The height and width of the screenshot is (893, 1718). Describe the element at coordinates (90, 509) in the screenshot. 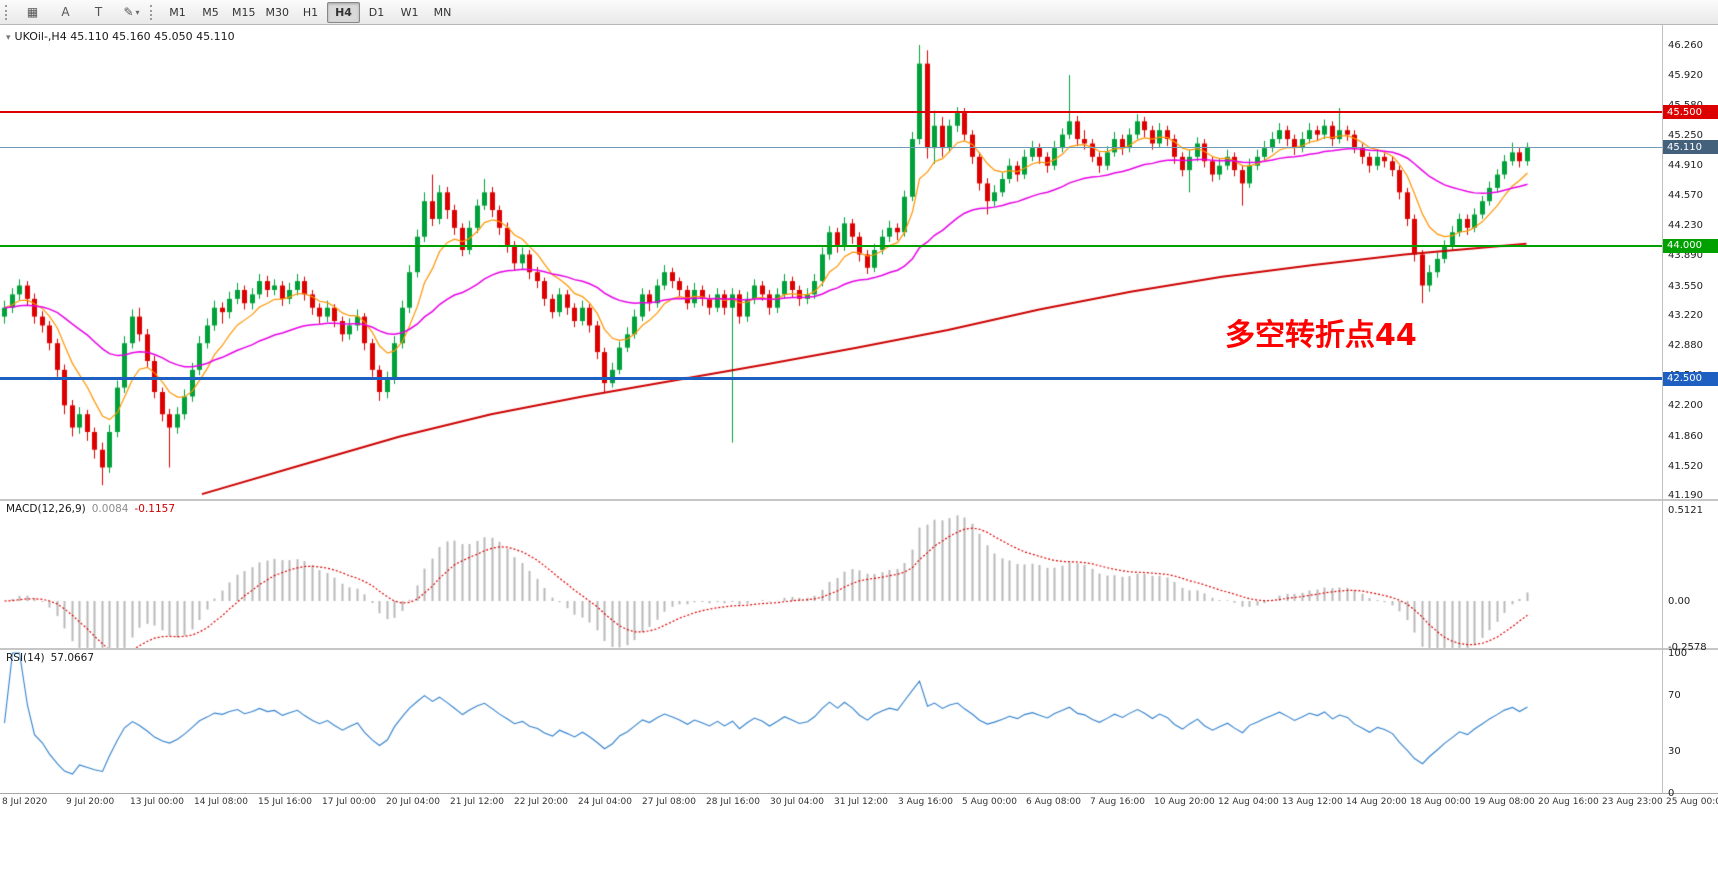

I see `macd-indicator-label: MACD(12,26,9) 0.0084 -0.1157` at that location.